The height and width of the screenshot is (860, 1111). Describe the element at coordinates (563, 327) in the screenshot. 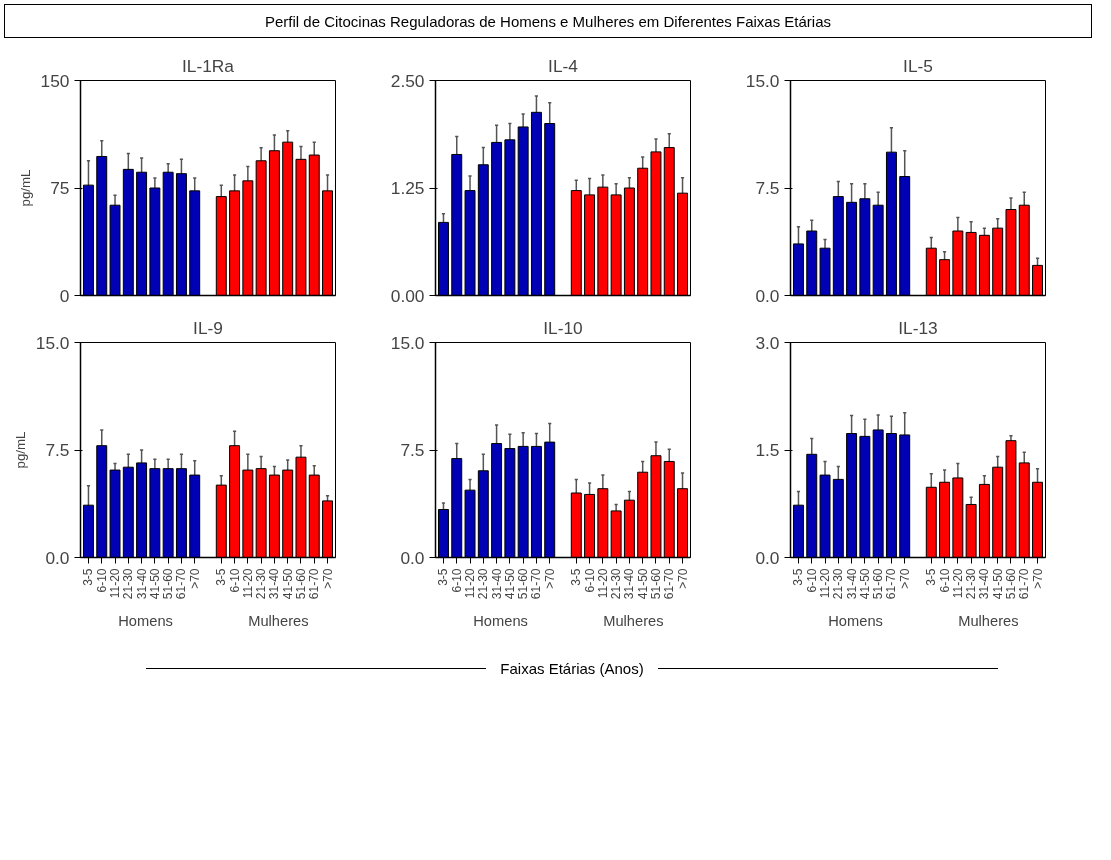

I see `chart-title: IL-10` at that location.